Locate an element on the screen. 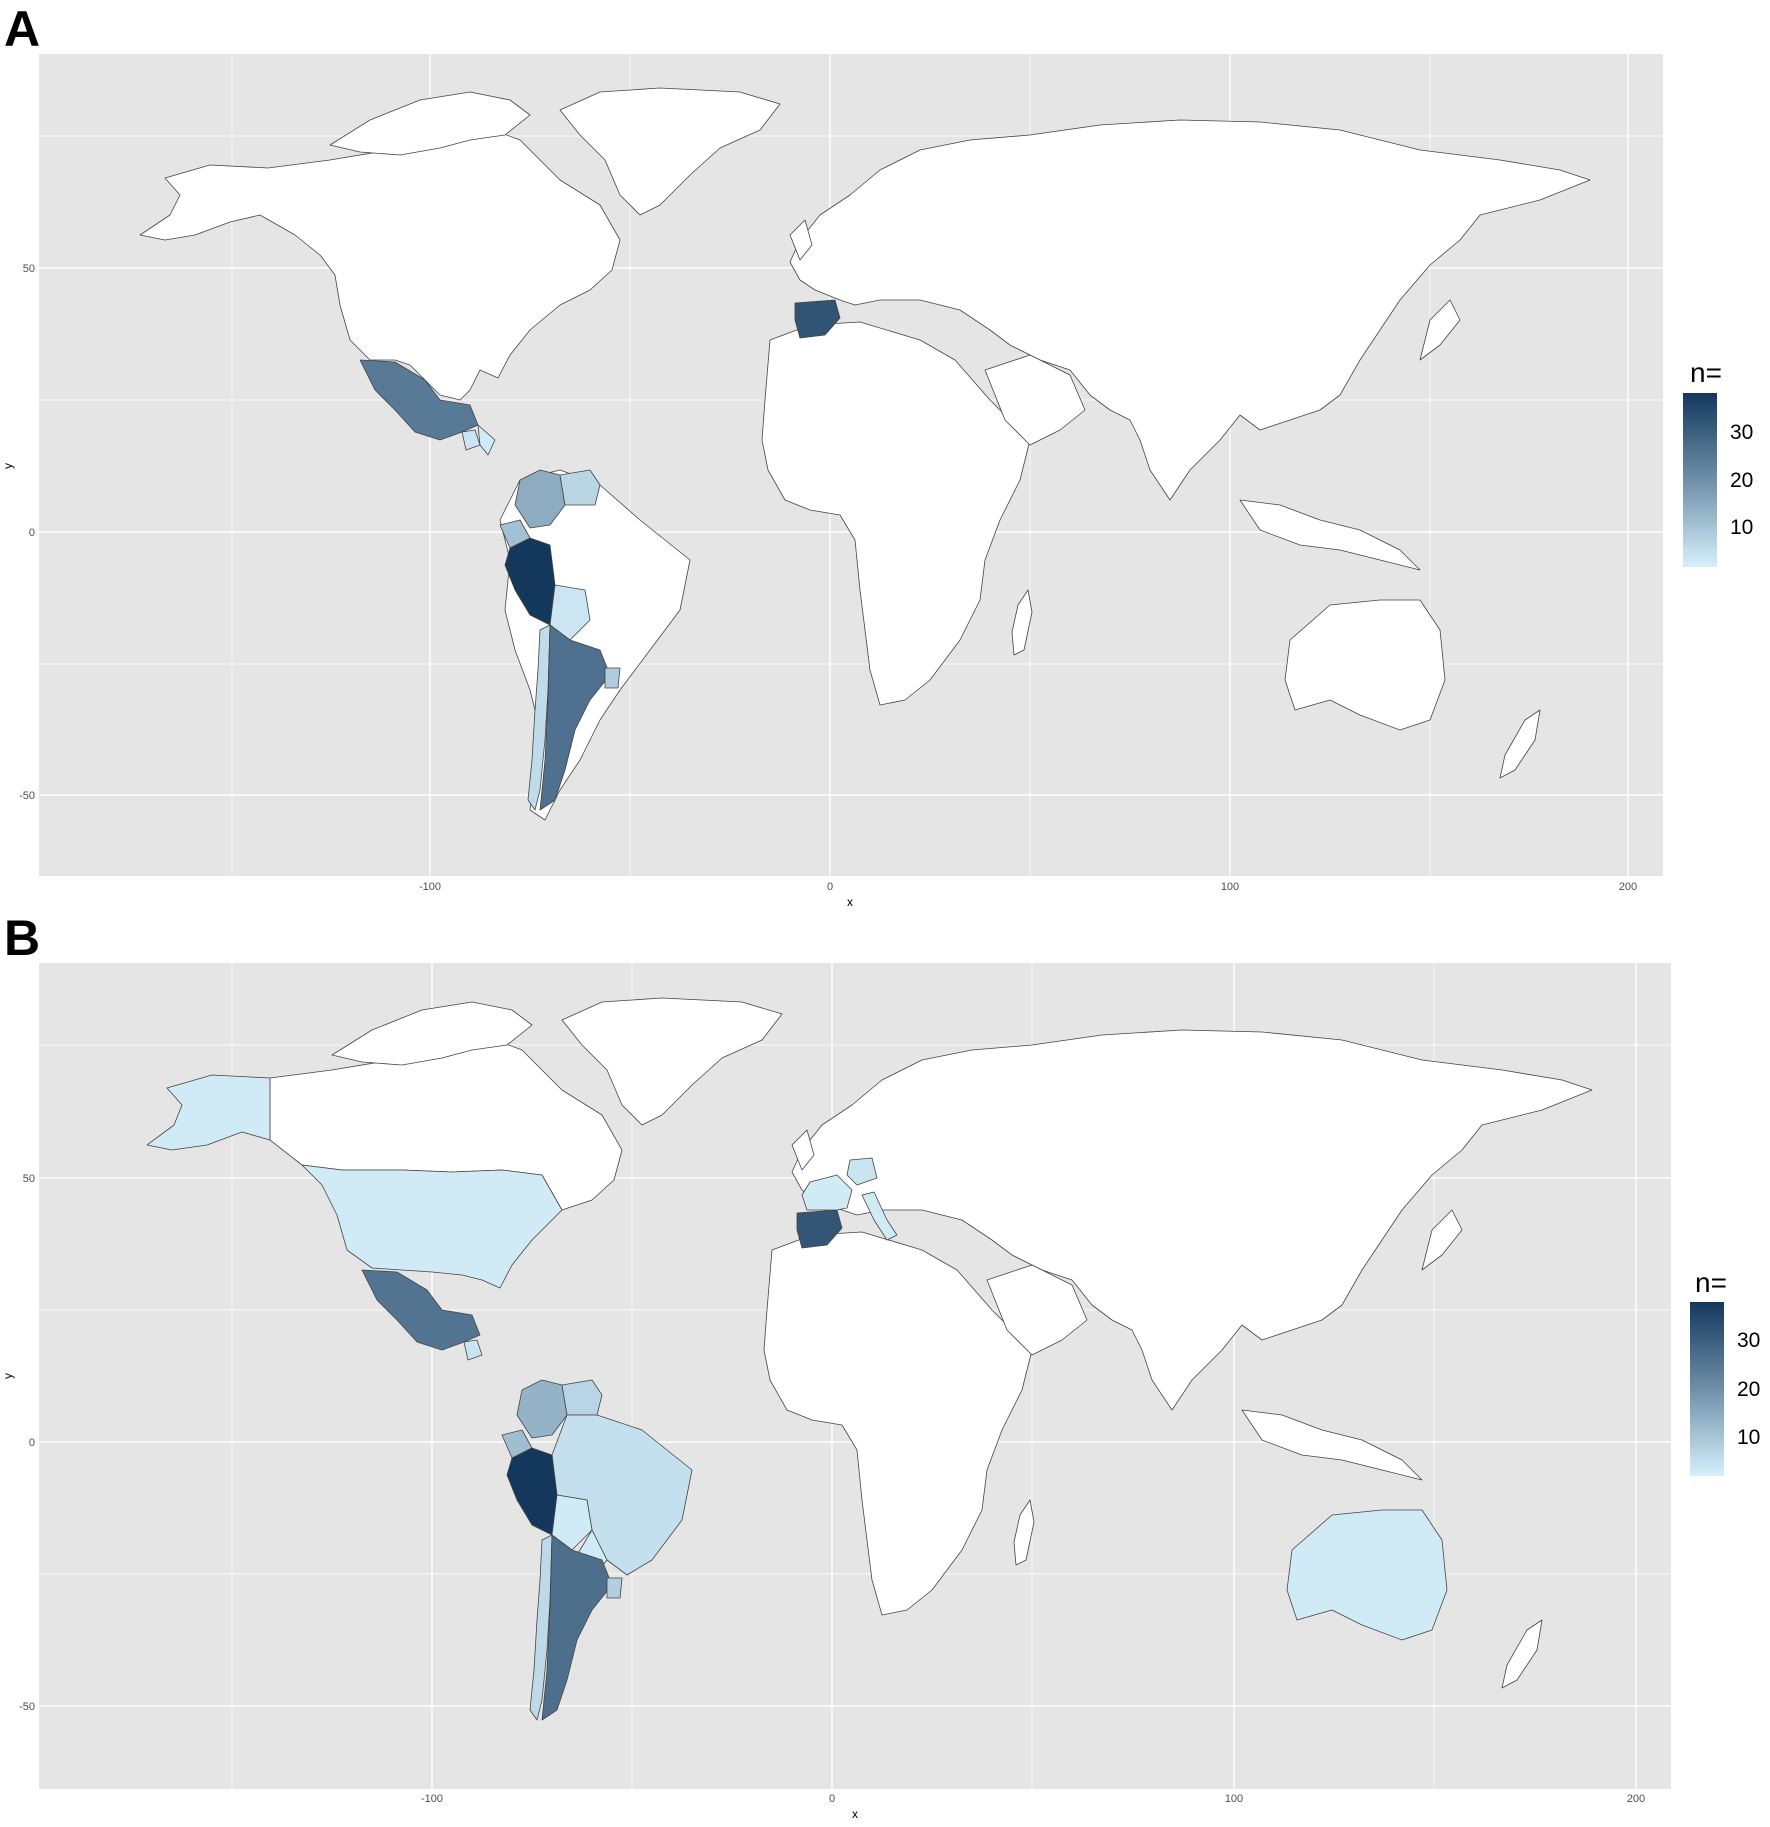 The image size is (1770, 1827). panel-a-legend: n= 30 20 10 is located at coordinates (1718, 462).